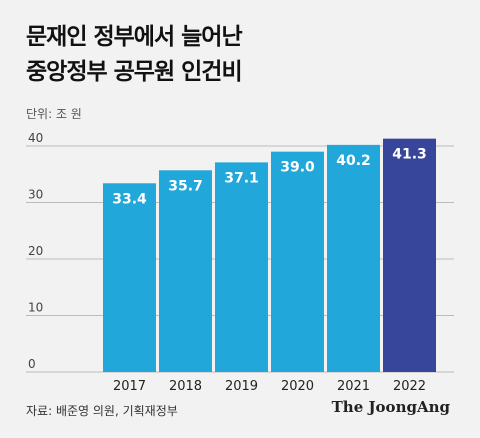  What do you see at coordinates (409, 386) in the screenshot?
I see `x-tick-label: 2022` at bounding box center [409, 386].